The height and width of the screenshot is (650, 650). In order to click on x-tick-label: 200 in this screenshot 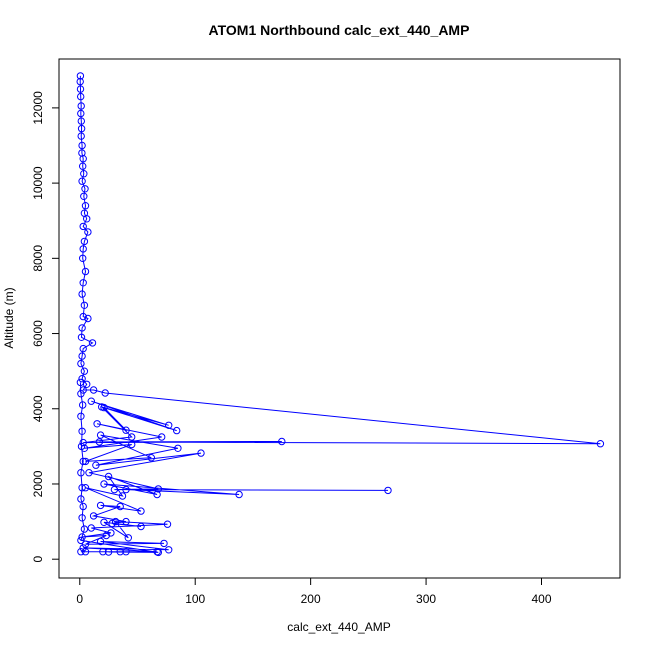, I will do `click(311, 599)`.